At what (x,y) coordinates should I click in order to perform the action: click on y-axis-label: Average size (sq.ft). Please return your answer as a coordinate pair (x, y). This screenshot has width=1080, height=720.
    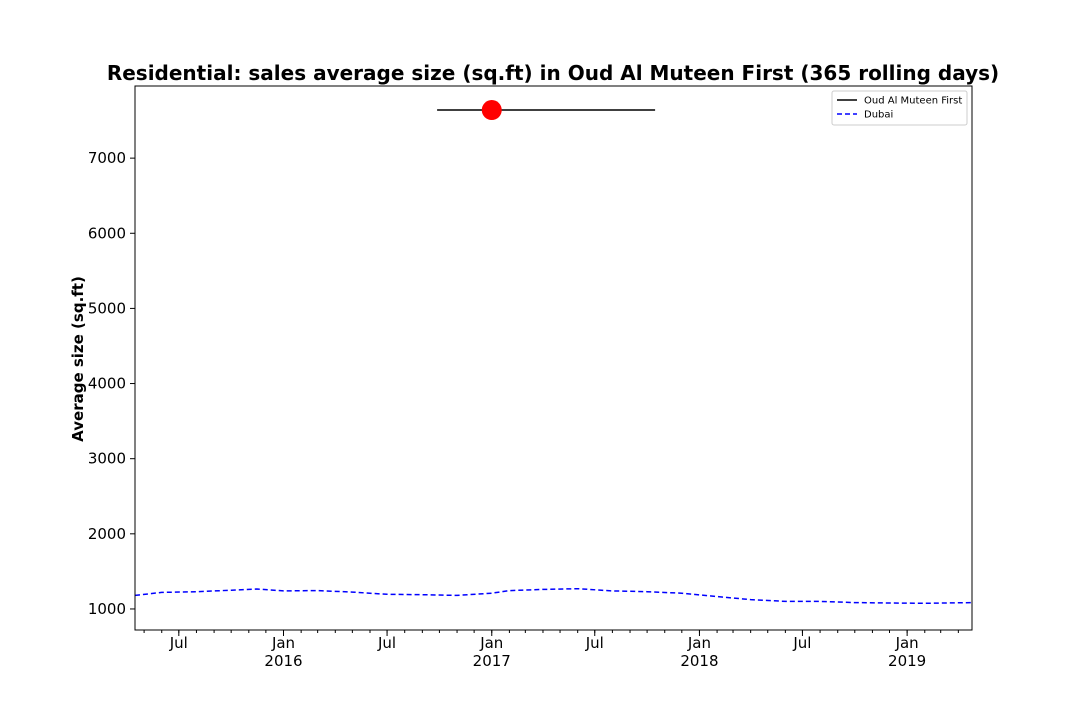
    Looking at the image, I should click on (78, 359).